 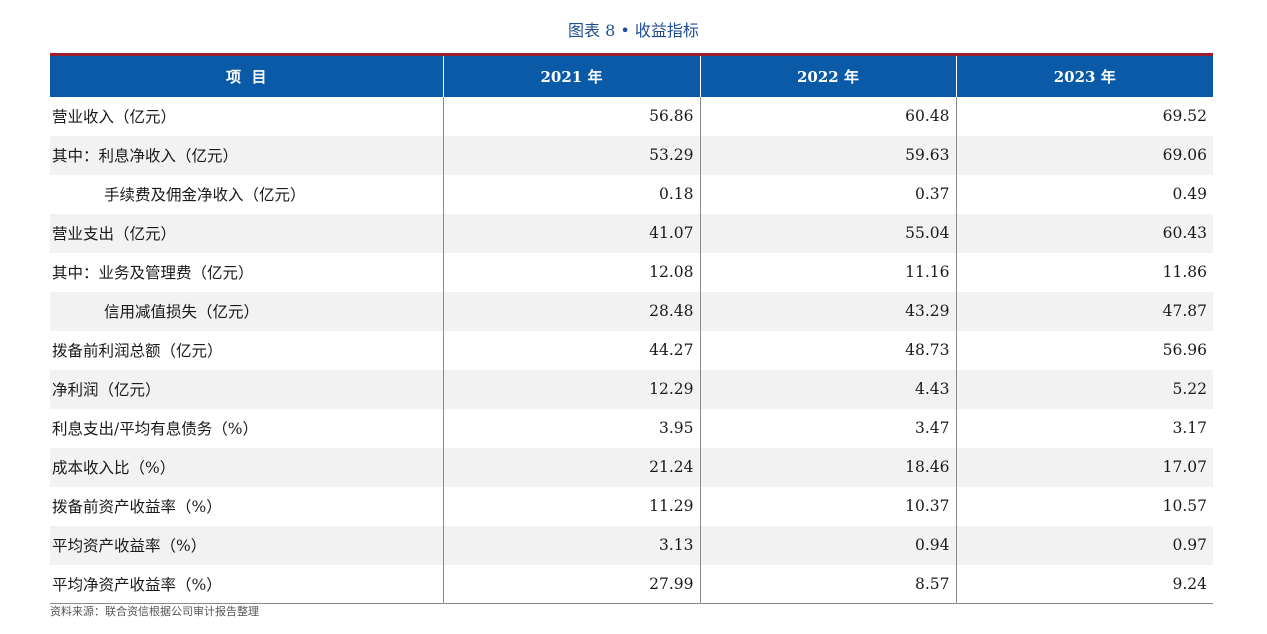 I want to click on row-label: 拨备前资产收益率（%）, so click(x=137, y=507).